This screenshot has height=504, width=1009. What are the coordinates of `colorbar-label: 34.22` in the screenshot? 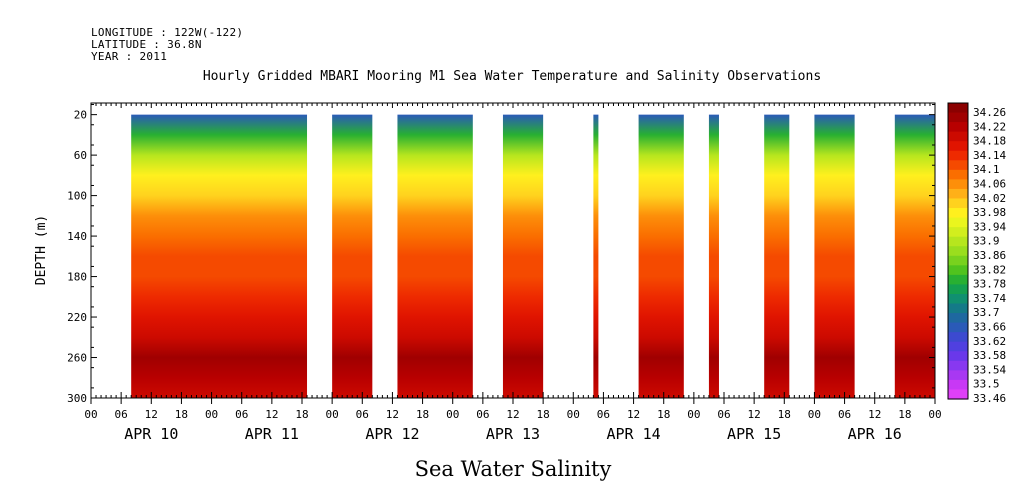 It's located at (989, 126).